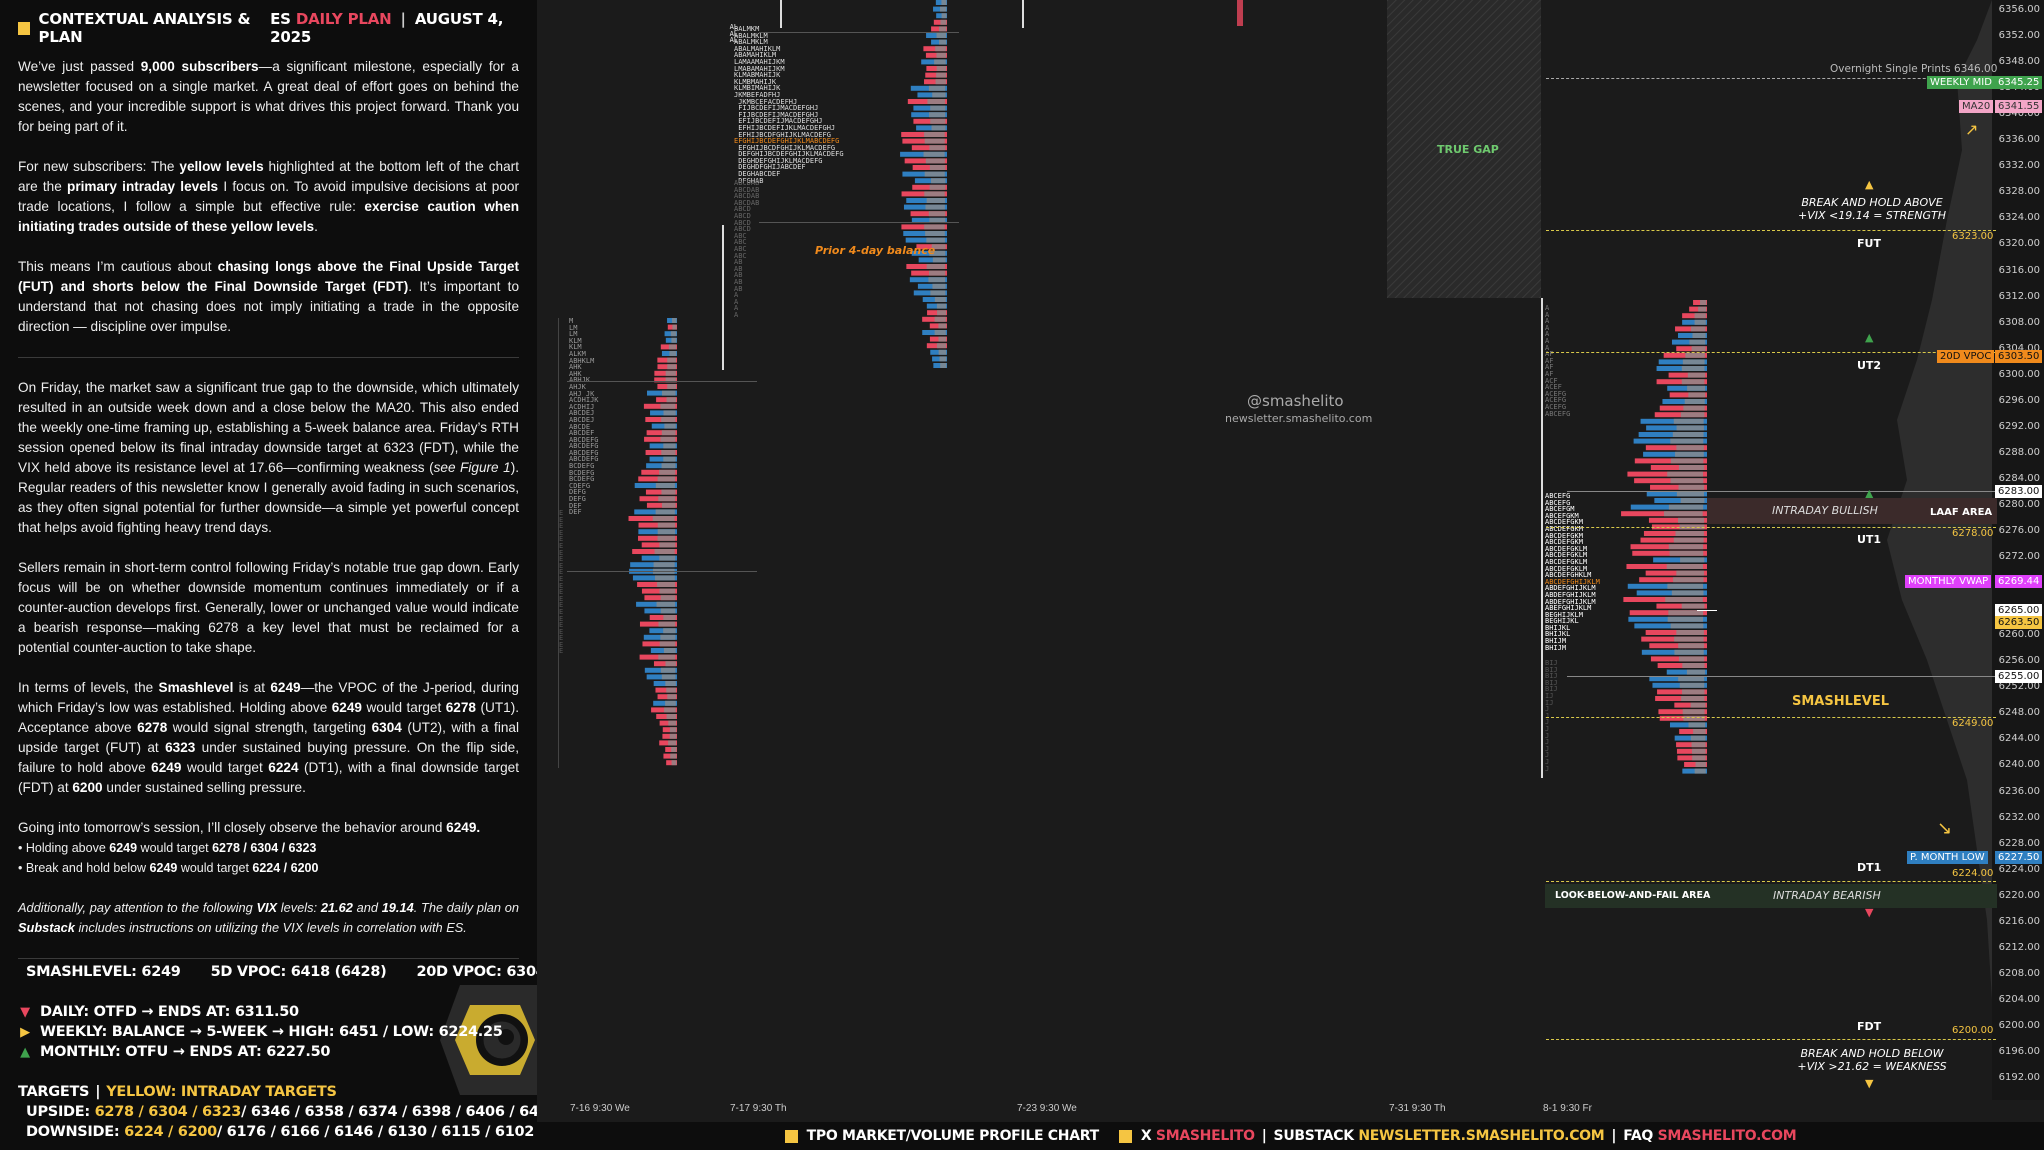 This screenshot has height=1150, width=2044. I want to click on axis-tick: 6320.00, so click(2019, 244).